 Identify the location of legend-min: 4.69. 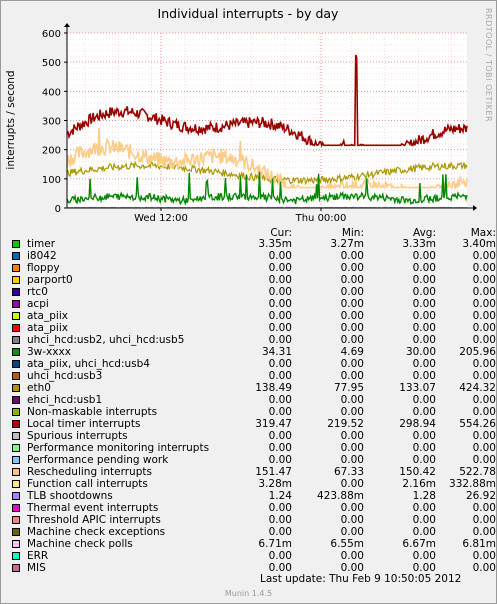
(352, 352).